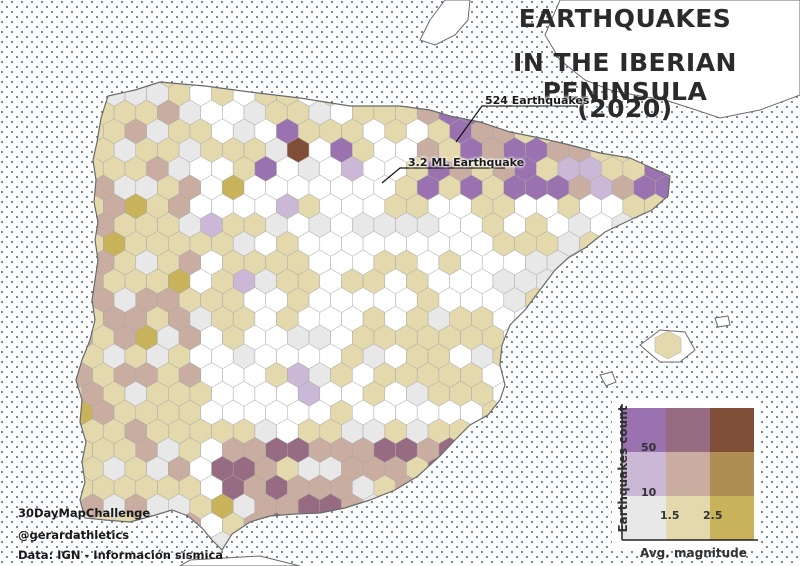 This screenshot has height=566, width=800. I want to click on france-land, so click(672, 59).